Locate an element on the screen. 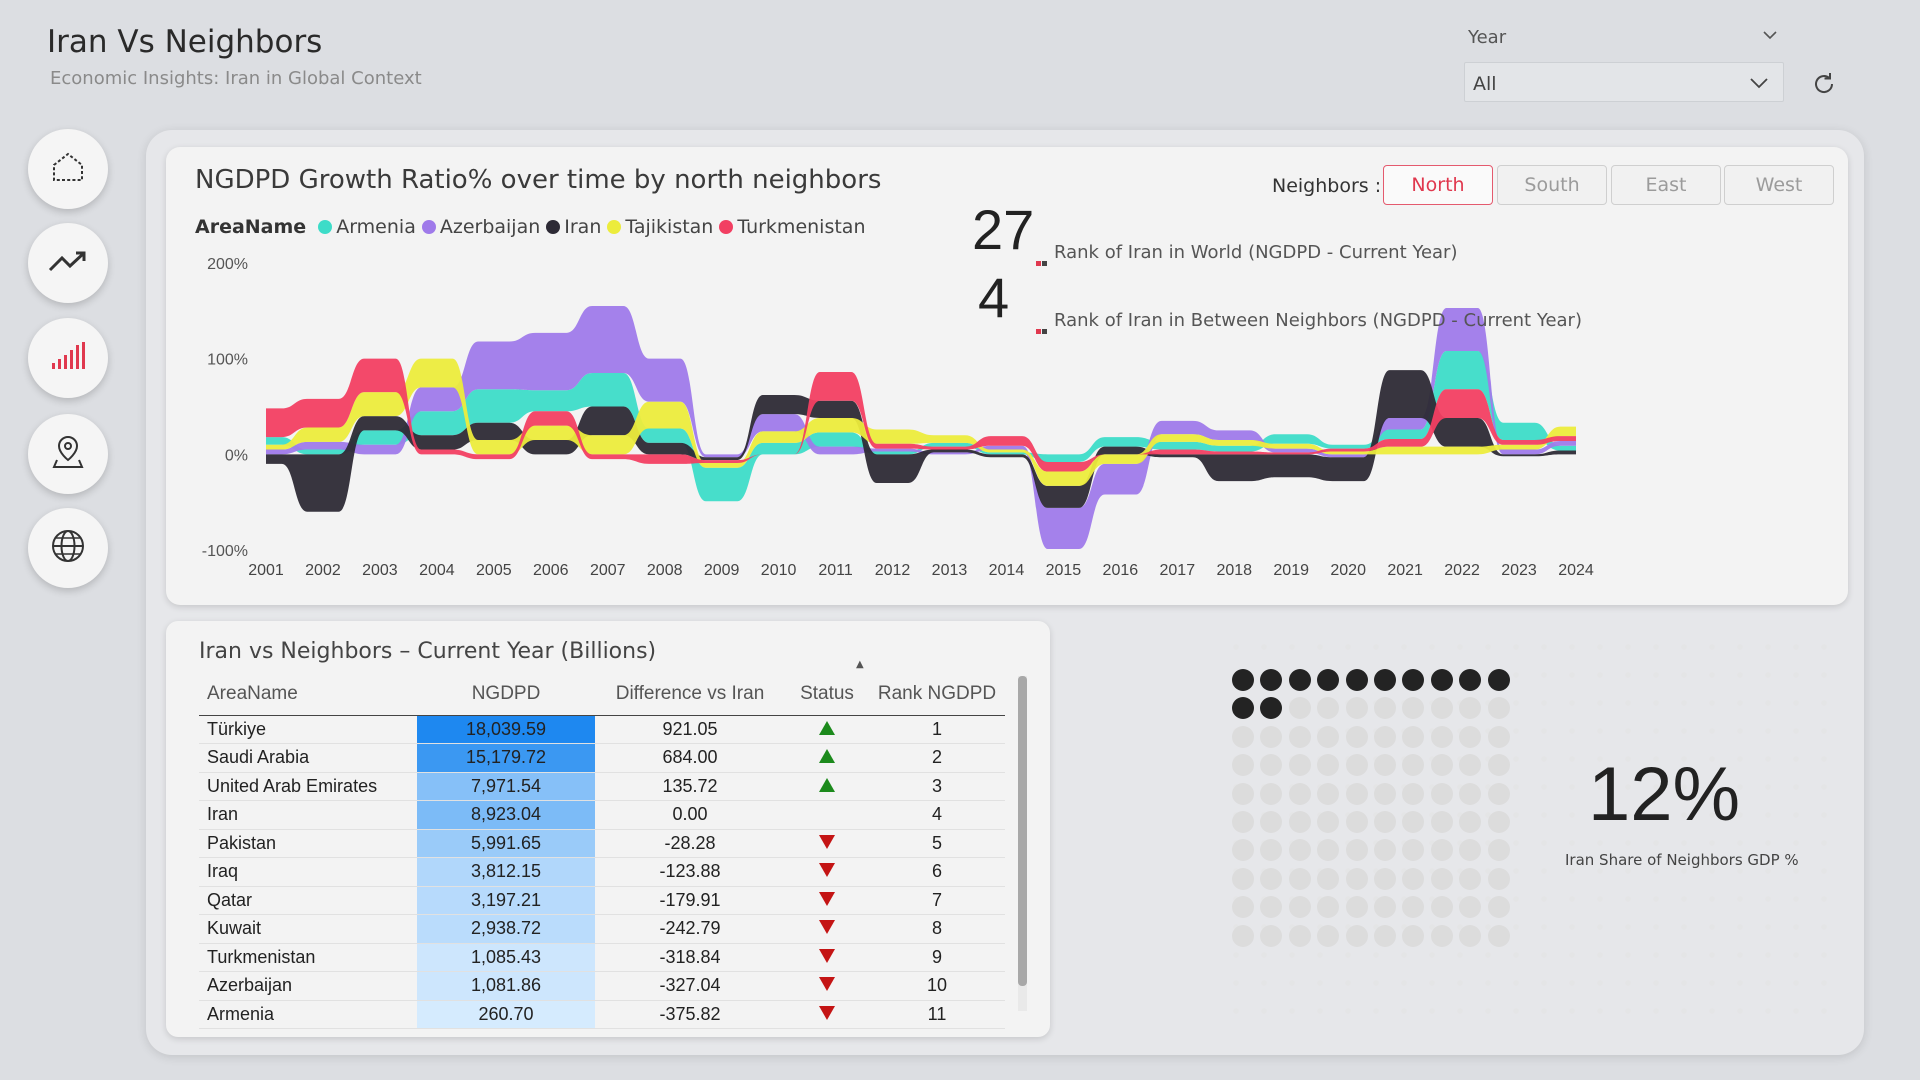 The width and height of the screenshot is (1920, 1080). table-row: Iran 8,923.04 0.00 4 is located at coordinates (602, 815).